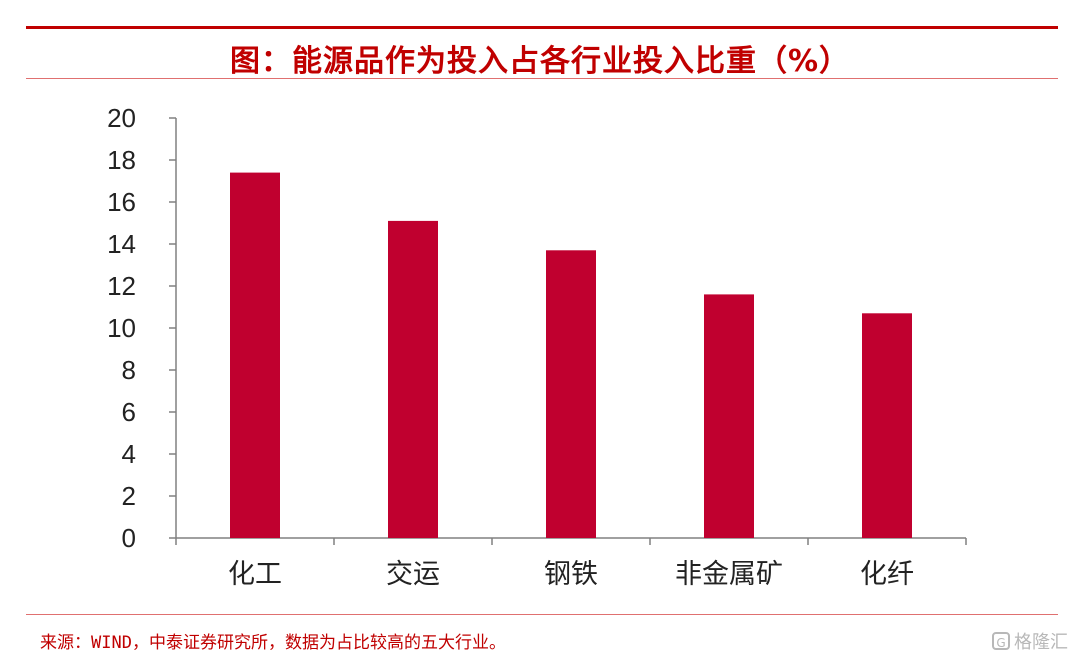  I want to click on x-tick-label: 非金属矿, so click(729, 574).